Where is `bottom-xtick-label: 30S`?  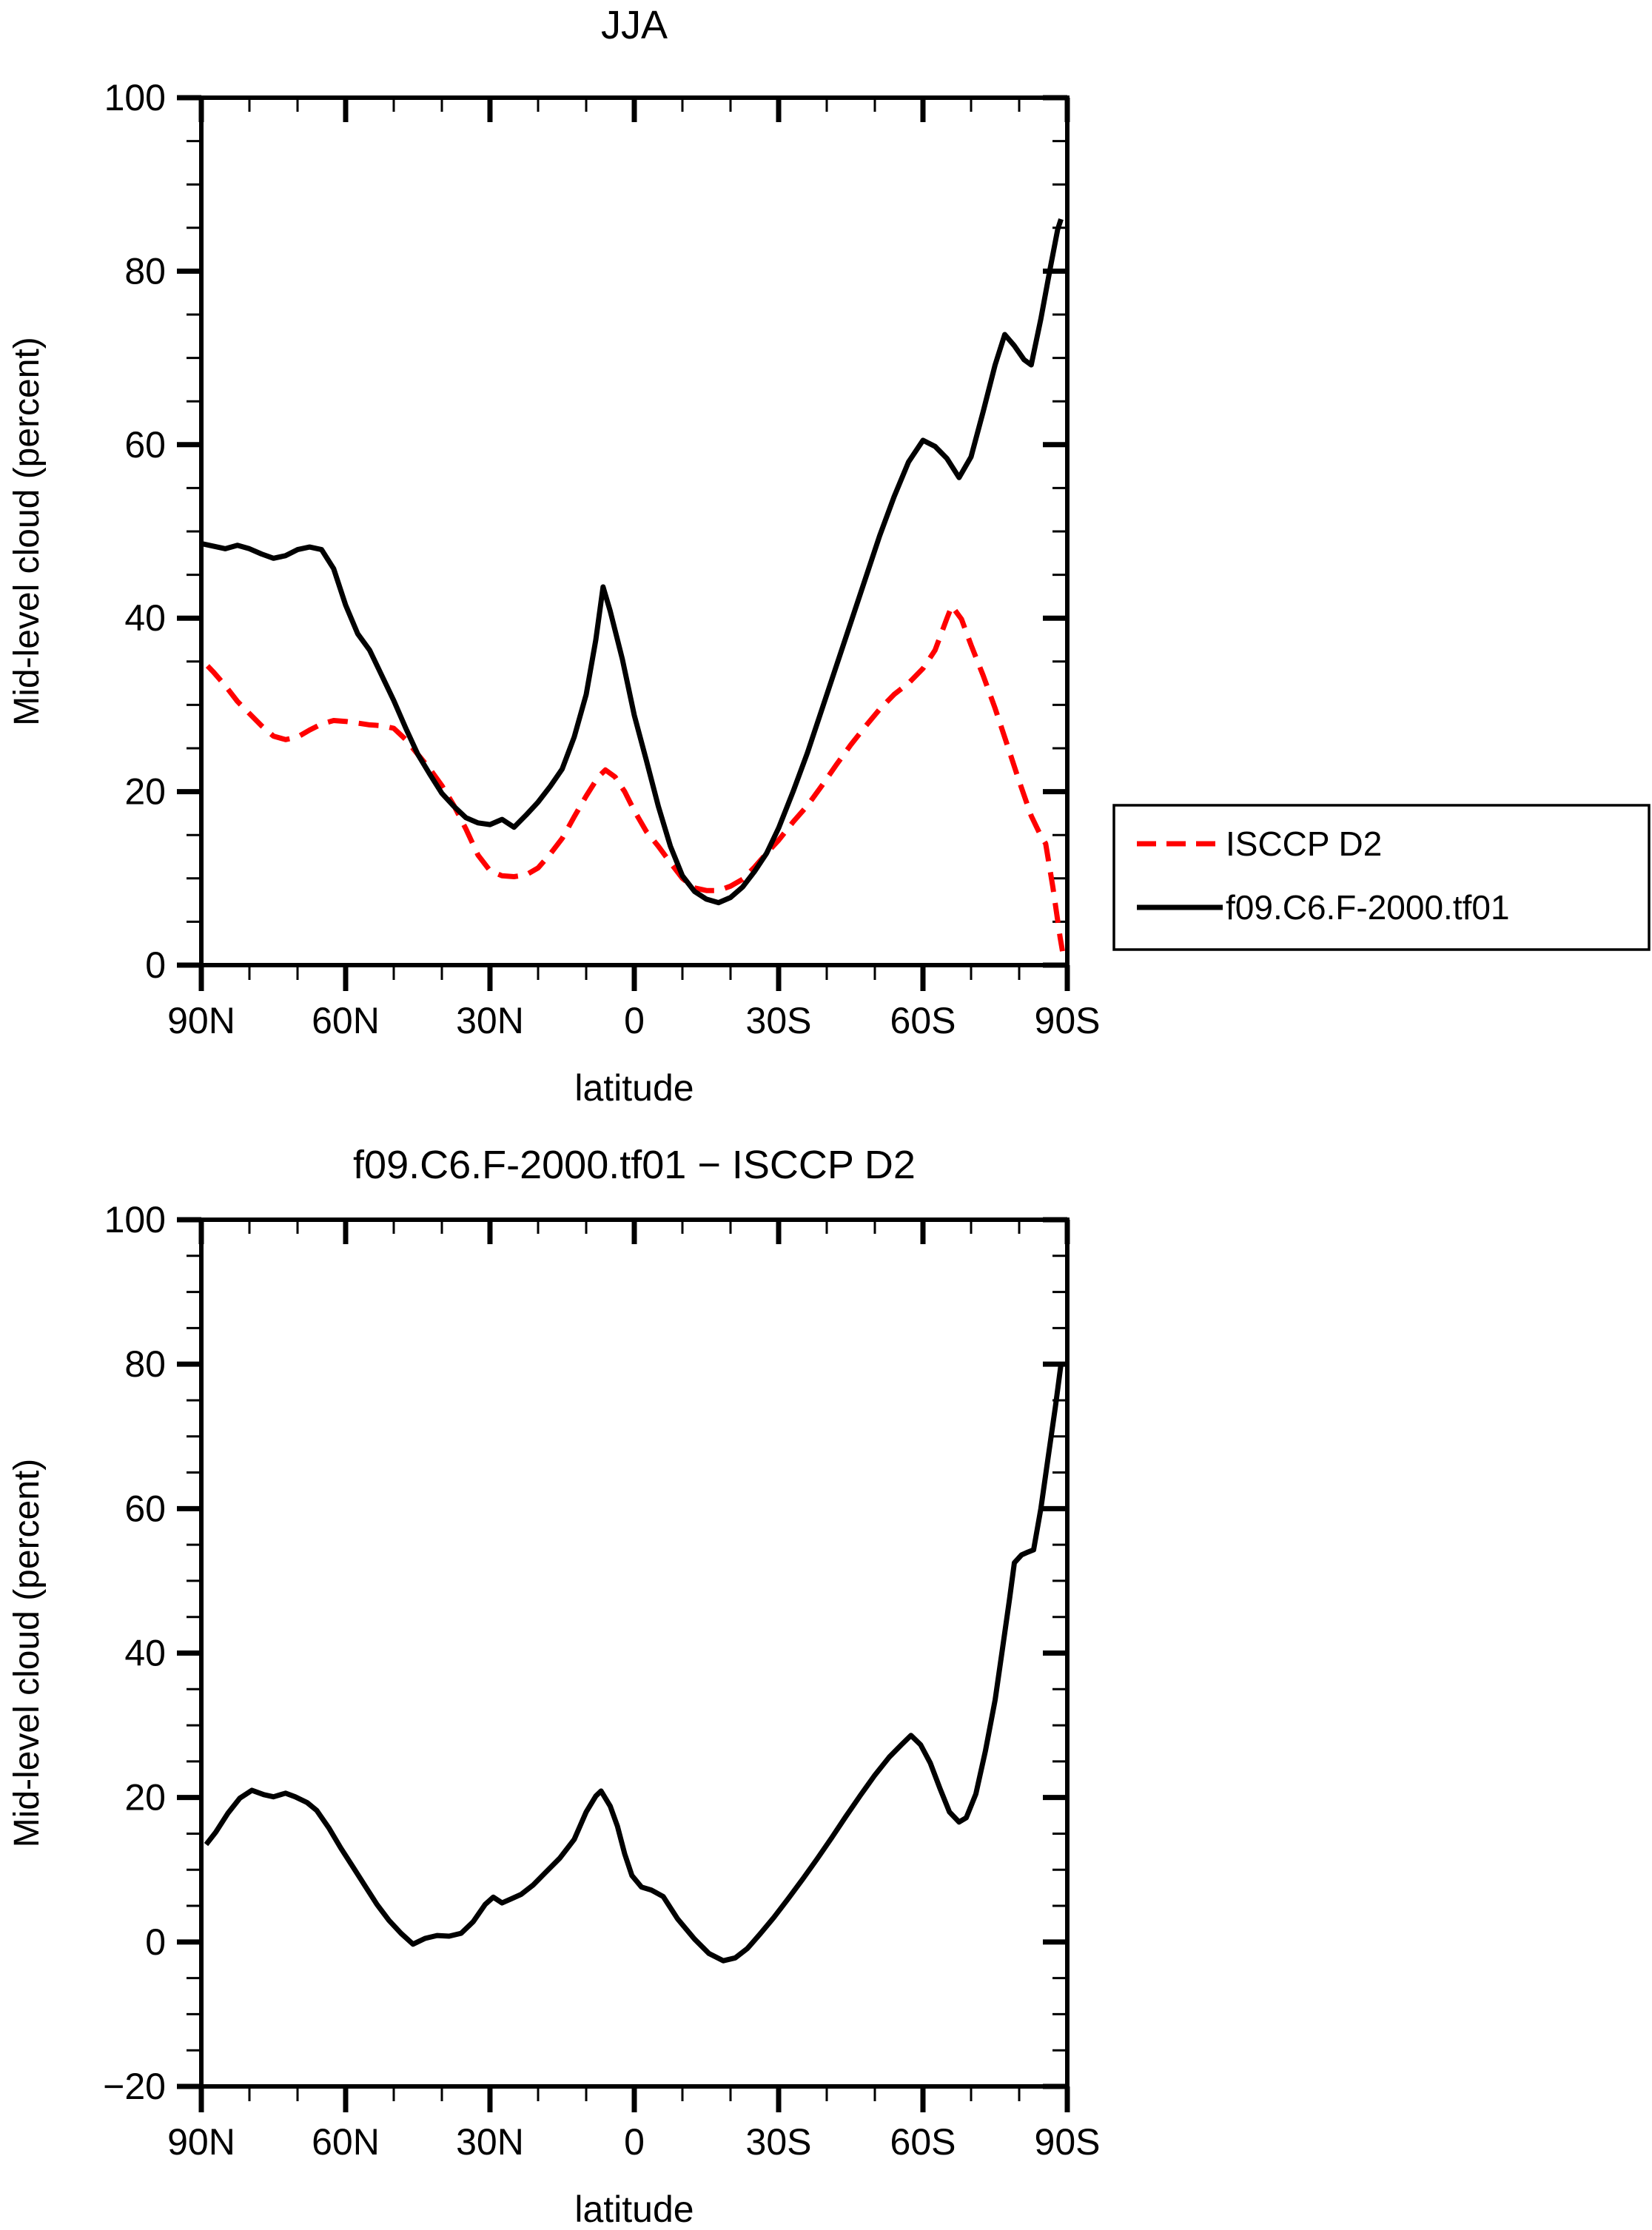
bottom-xtick-label: 30S is located at coordinates (779, 2142).